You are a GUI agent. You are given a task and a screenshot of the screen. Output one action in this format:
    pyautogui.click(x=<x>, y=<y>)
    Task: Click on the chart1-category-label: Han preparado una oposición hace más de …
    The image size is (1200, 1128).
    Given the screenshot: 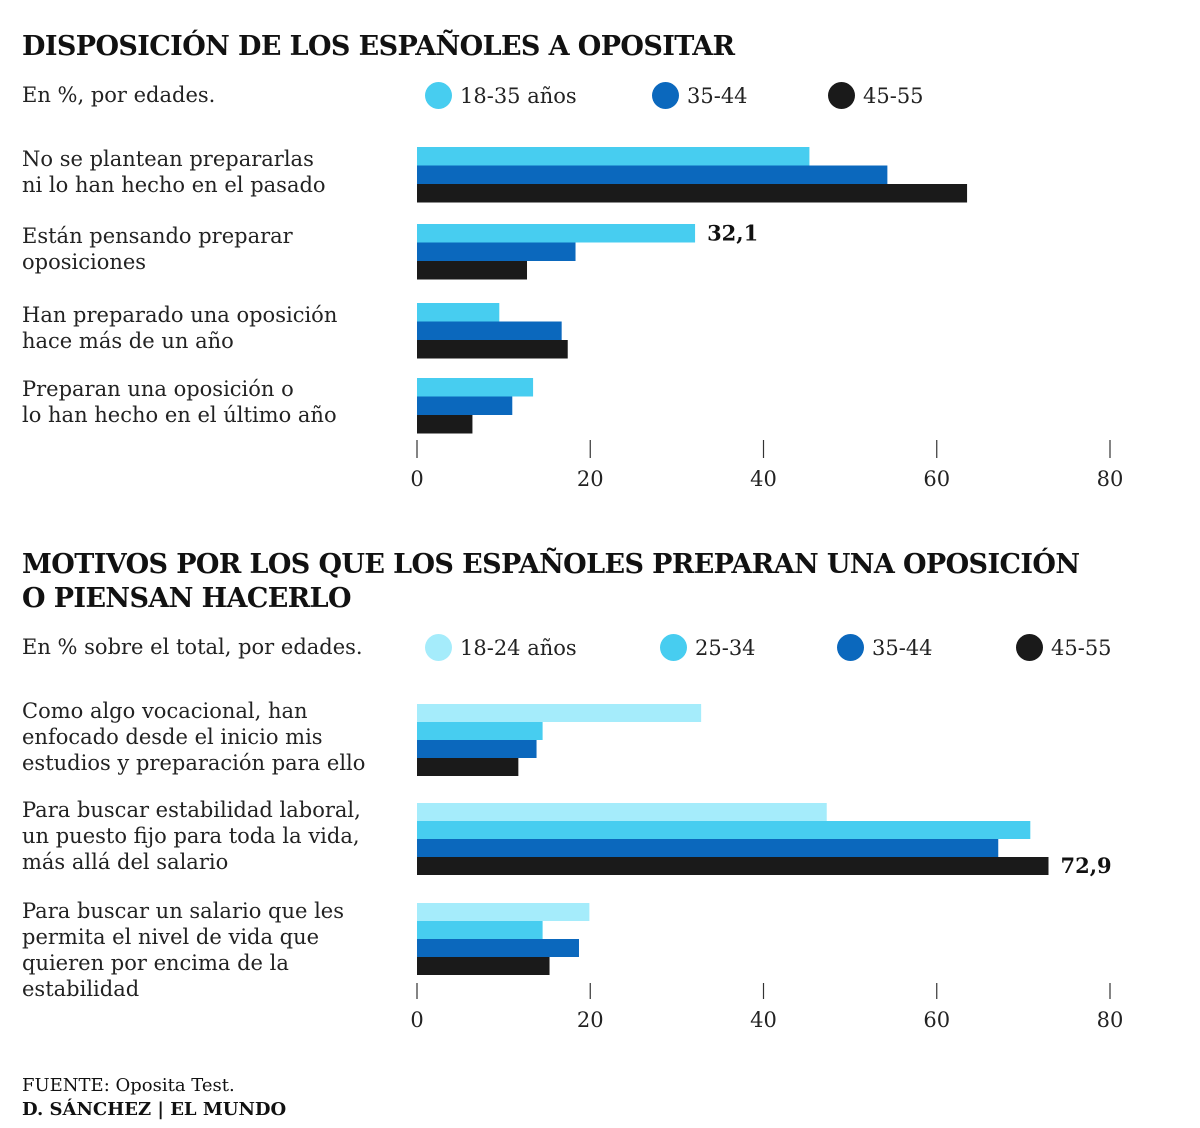 What is the action you would take?
    pyautogui.click(x=180, y=328)
    